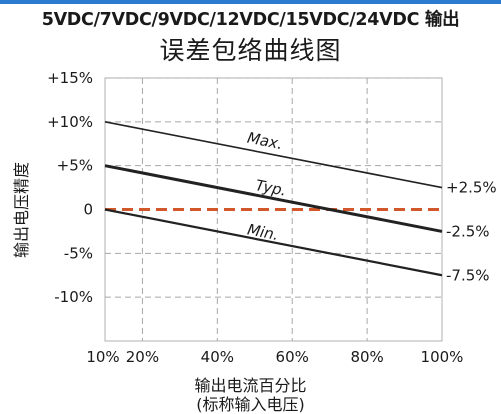 Image resolution: width=501 pixels, height=414 pixels. What do you see at coordinates (250, 2) in the screenshot?
I see `top-accent-bar` at bounding box center [250, 2].